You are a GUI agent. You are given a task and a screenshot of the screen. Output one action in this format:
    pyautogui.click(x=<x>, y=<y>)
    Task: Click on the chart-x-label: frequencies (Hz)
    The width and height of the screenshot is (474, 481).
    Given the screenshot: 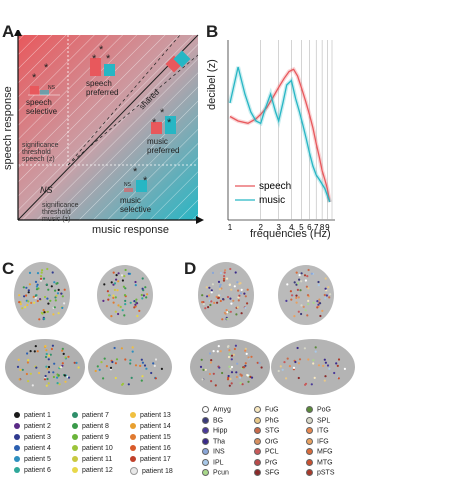 What is the action you would take?
    pyautogui.click(x=290, y=234)
    